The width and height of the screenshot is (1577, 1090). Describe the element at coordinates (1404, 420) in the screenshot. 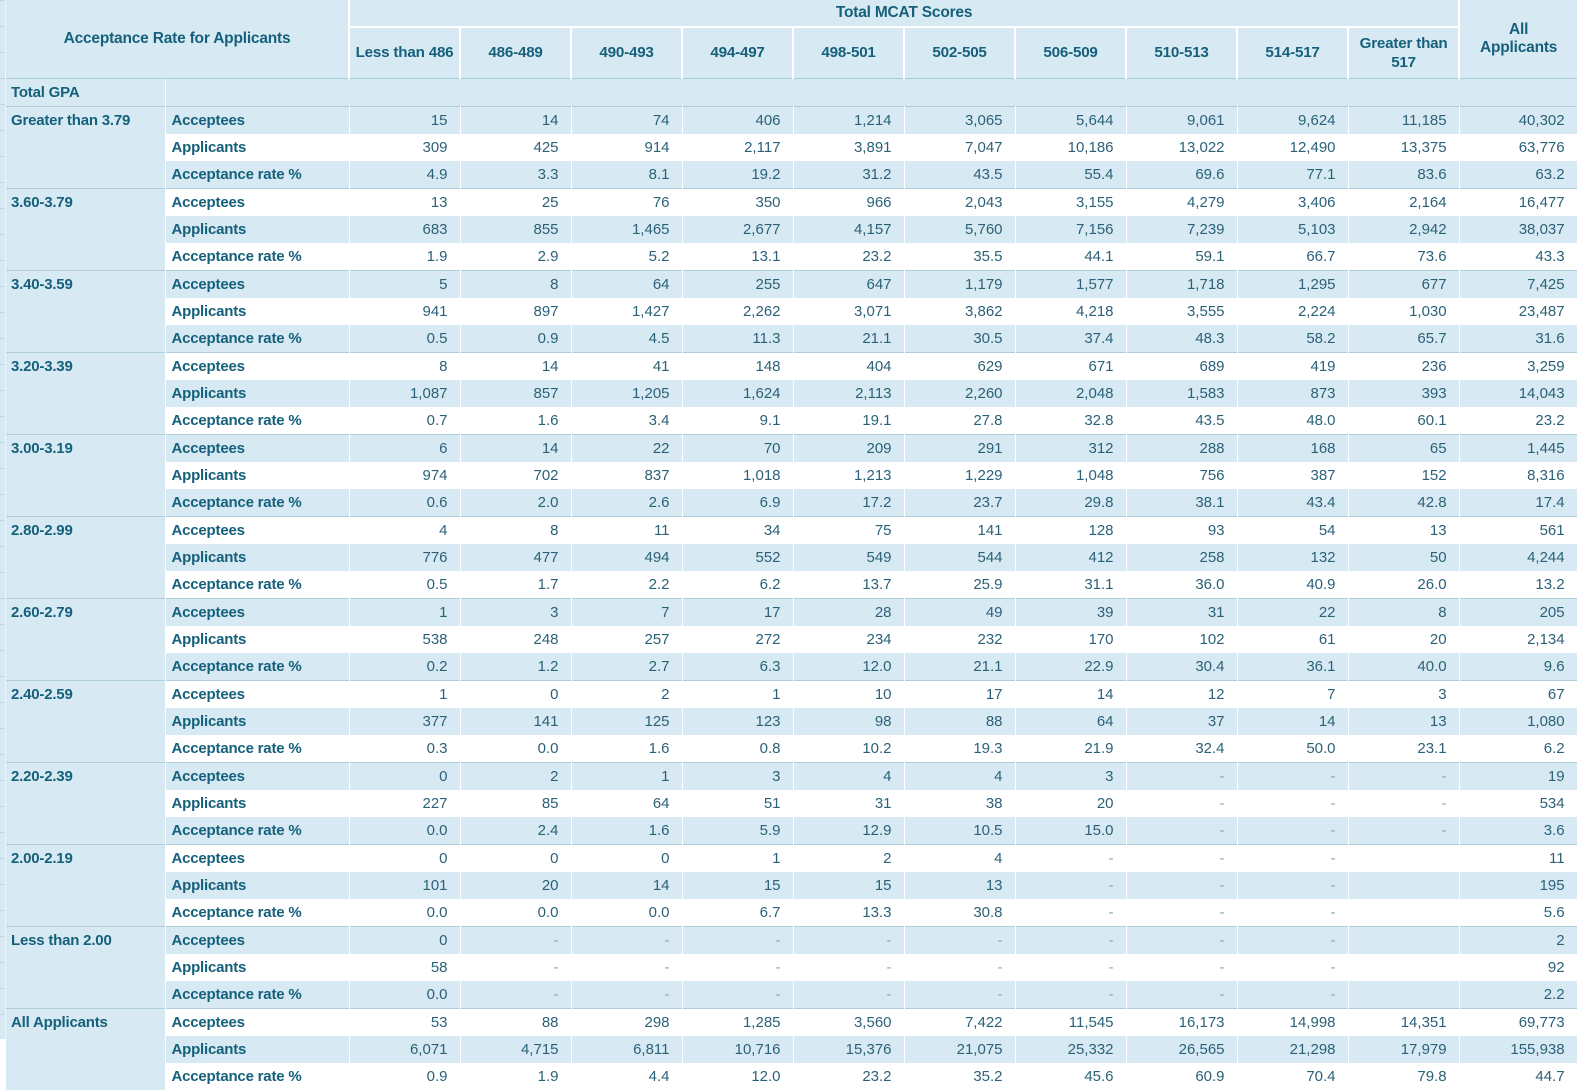

I see `data-cell: 60.1` at that location.